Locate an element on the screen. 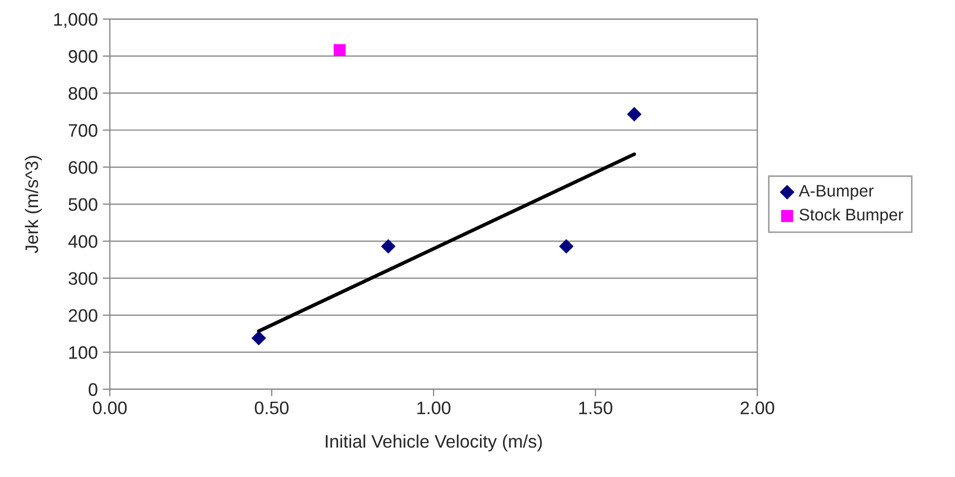 The height and width of the screenshot is (477, 955). y-axis-title: Jerk (m/s^3) is located at coordinates (33, 205).